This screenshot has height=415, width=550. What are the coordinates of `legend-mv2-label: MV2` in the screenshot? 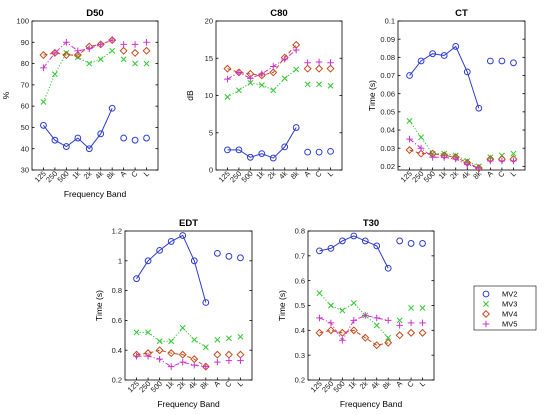 It's located at (509, 294).